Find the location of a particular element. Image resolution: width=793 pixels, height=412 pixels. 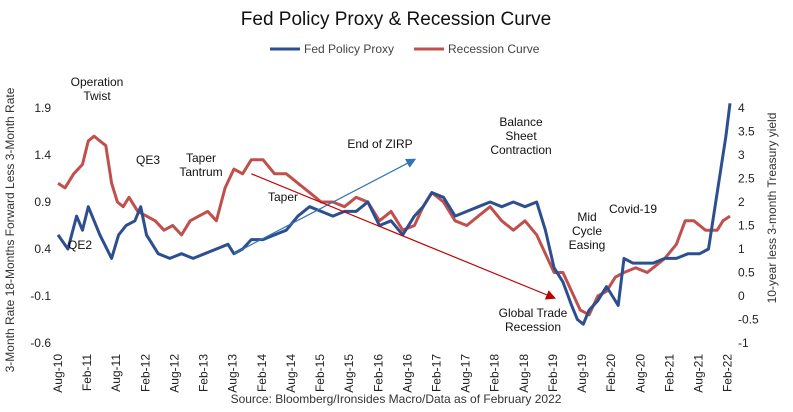

annotation-qe2: QE2 is located at coordinates (80, 245).